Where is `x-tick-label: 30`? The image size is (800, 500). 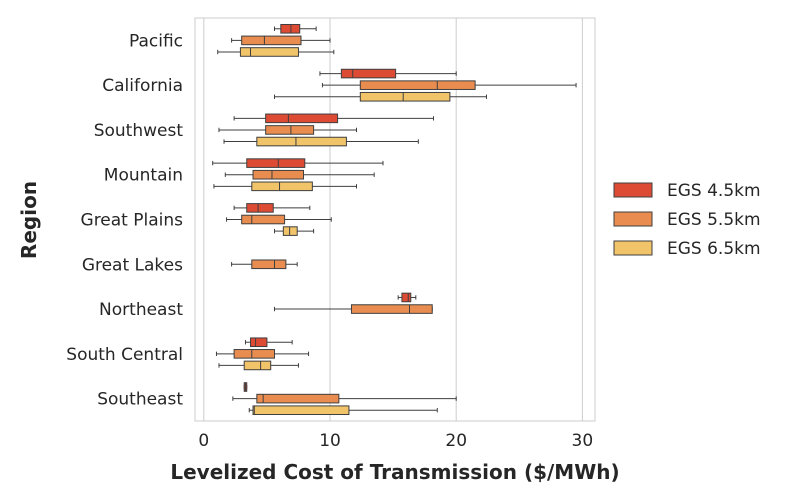
x-tick-label: 30 is located at coordinates (583, 441).